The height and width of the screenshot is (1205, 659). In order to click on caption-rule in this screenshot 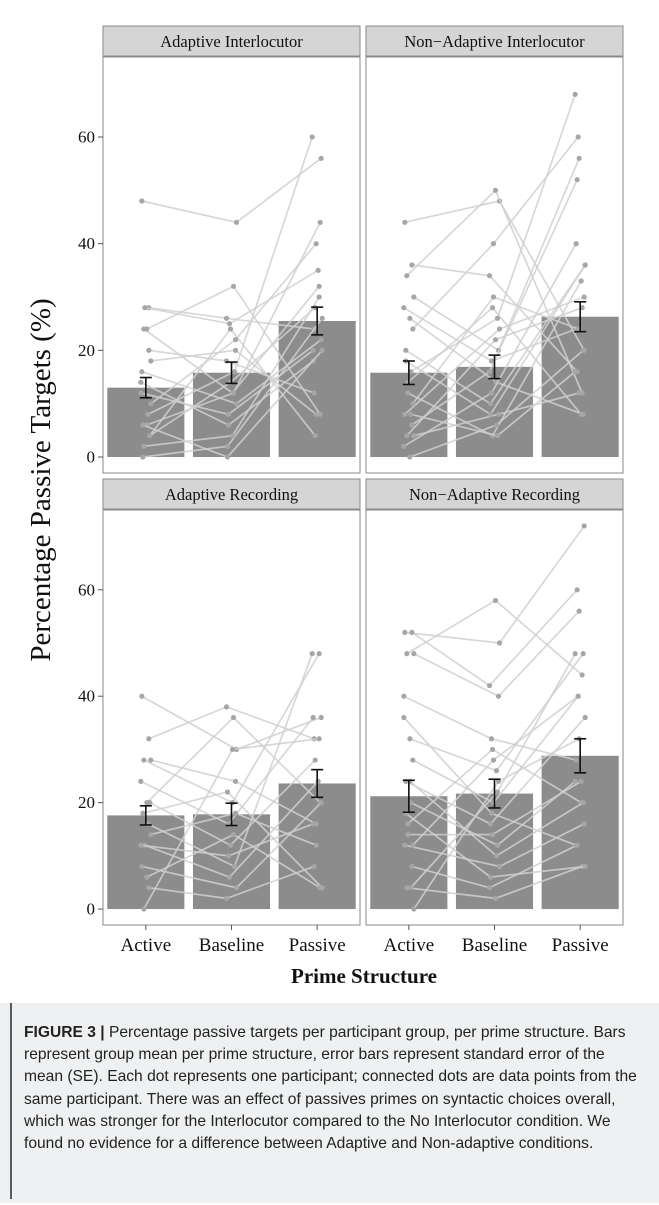, I will do `click(11, 1101)`.